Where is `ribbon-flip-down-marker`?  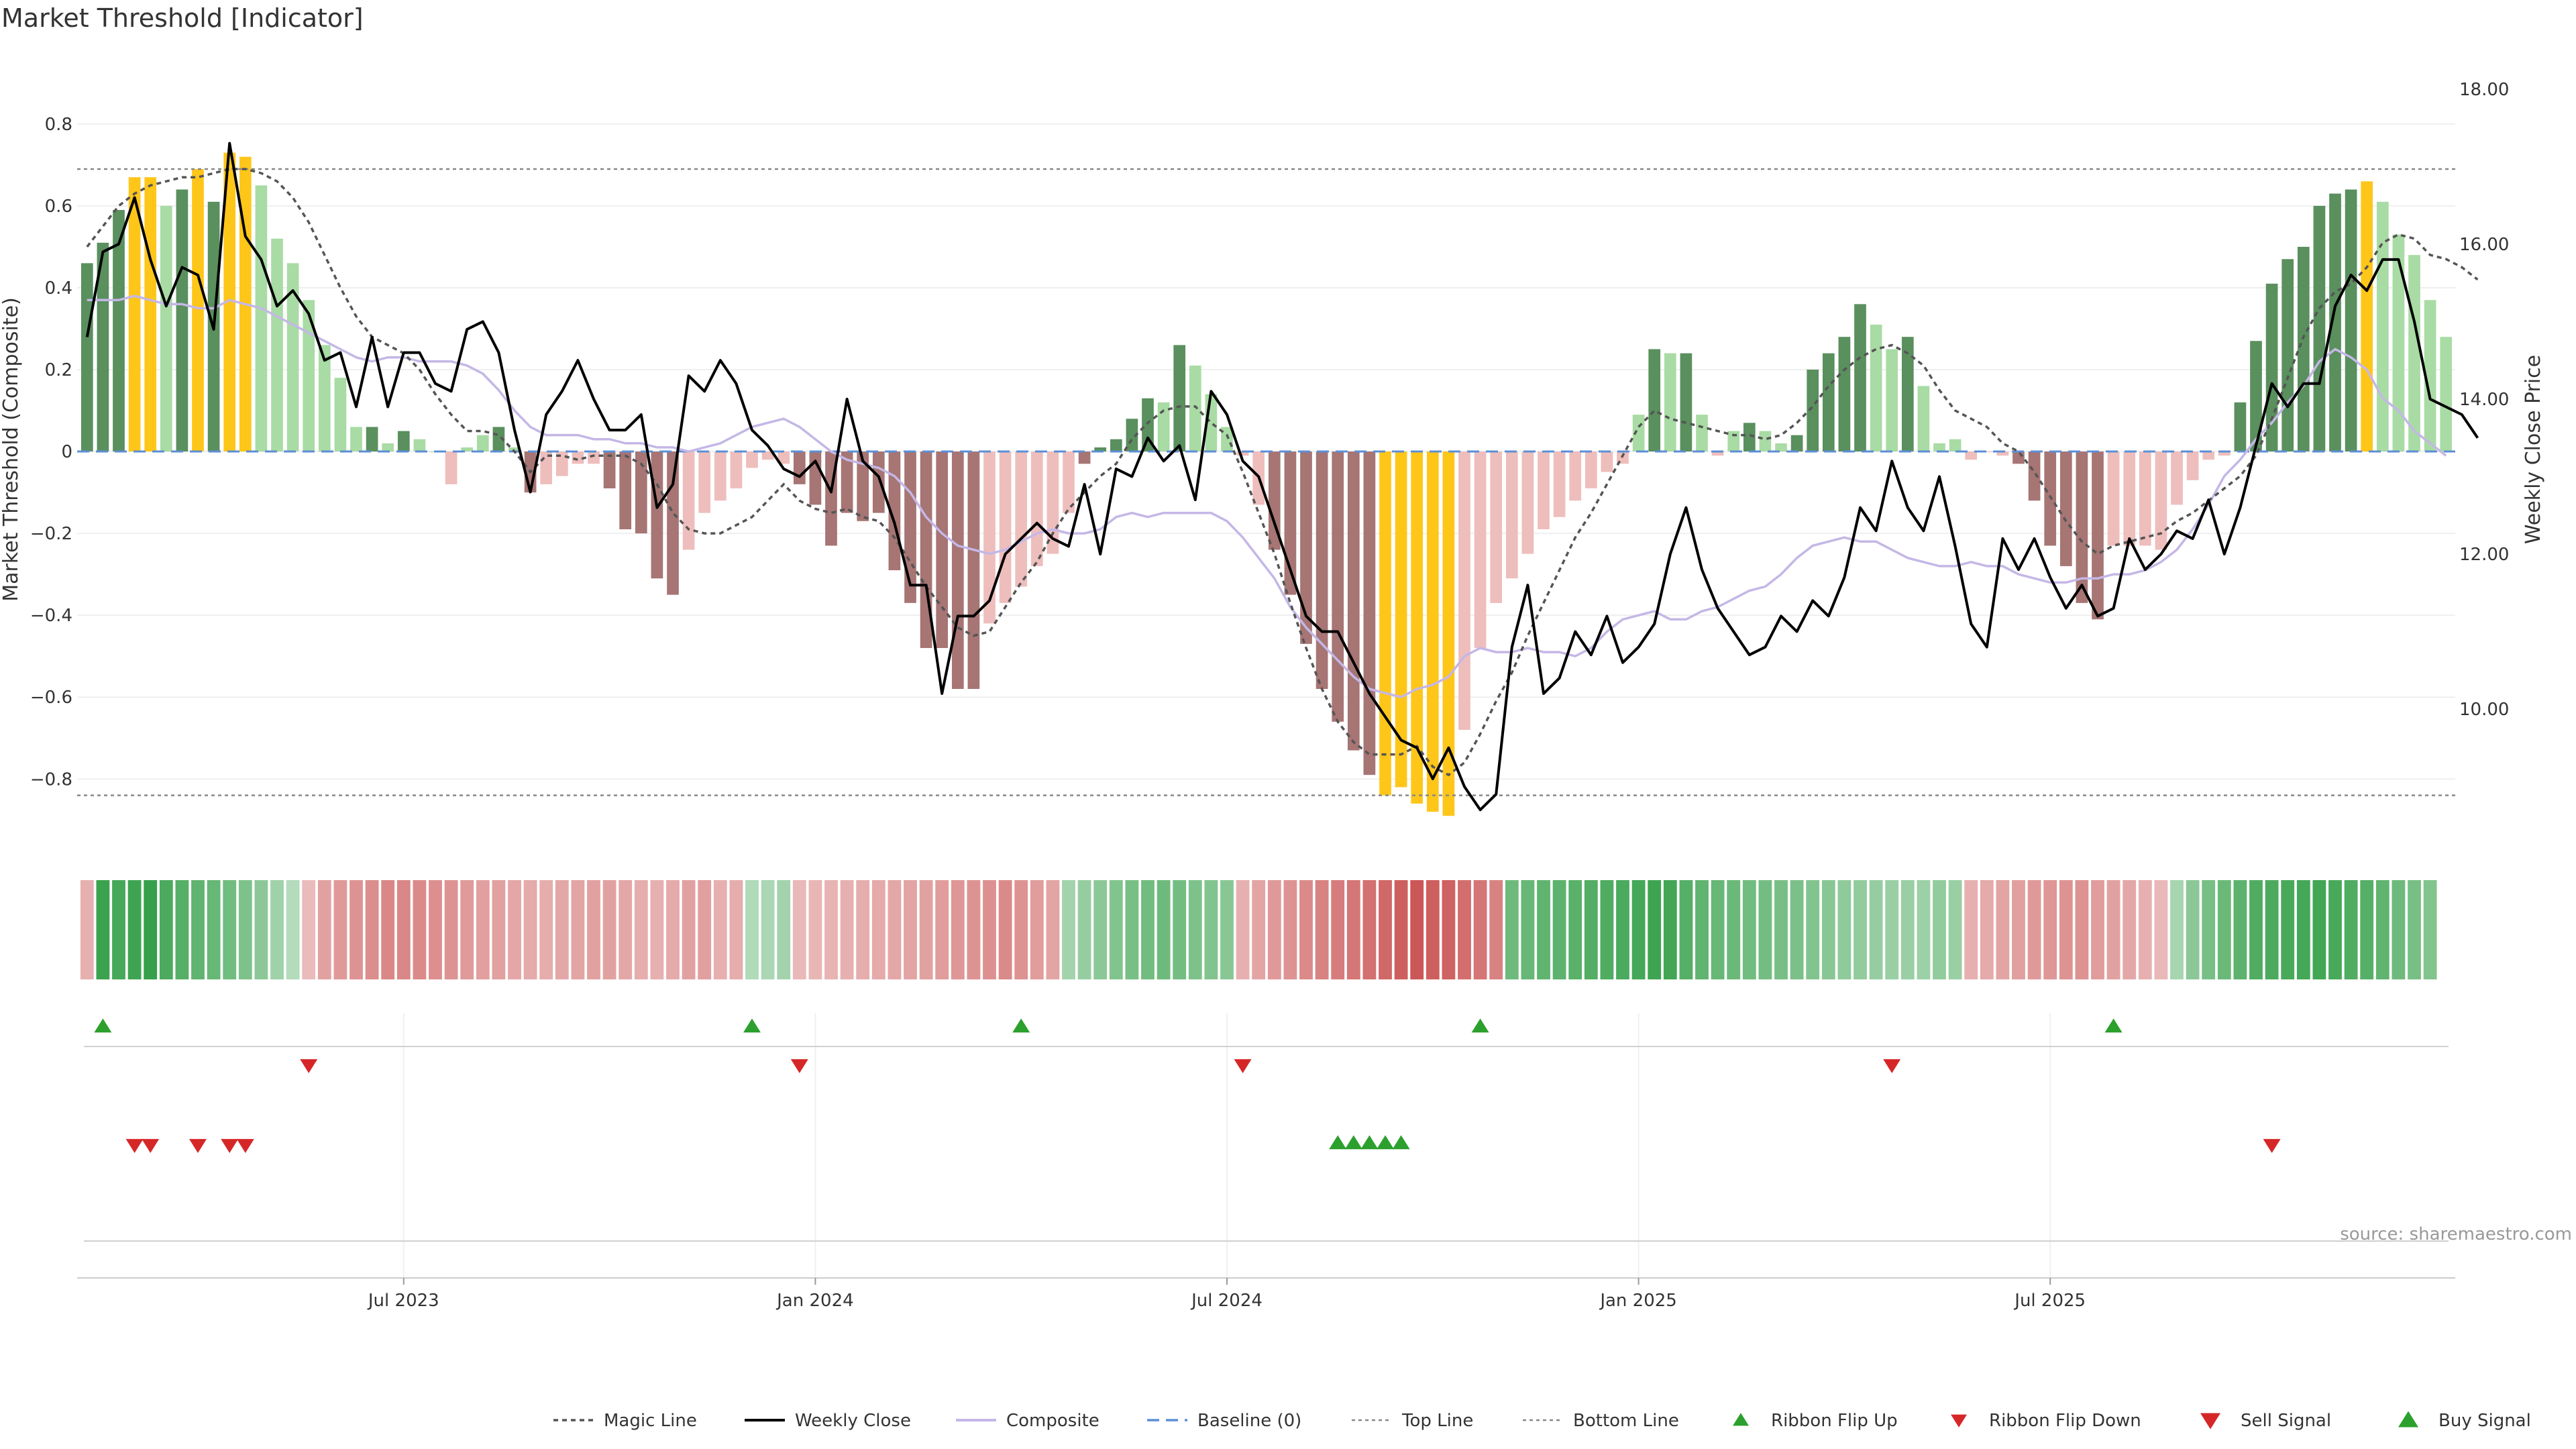 ribbon-flip-down-marker is located at coordinates (1892, 1066).